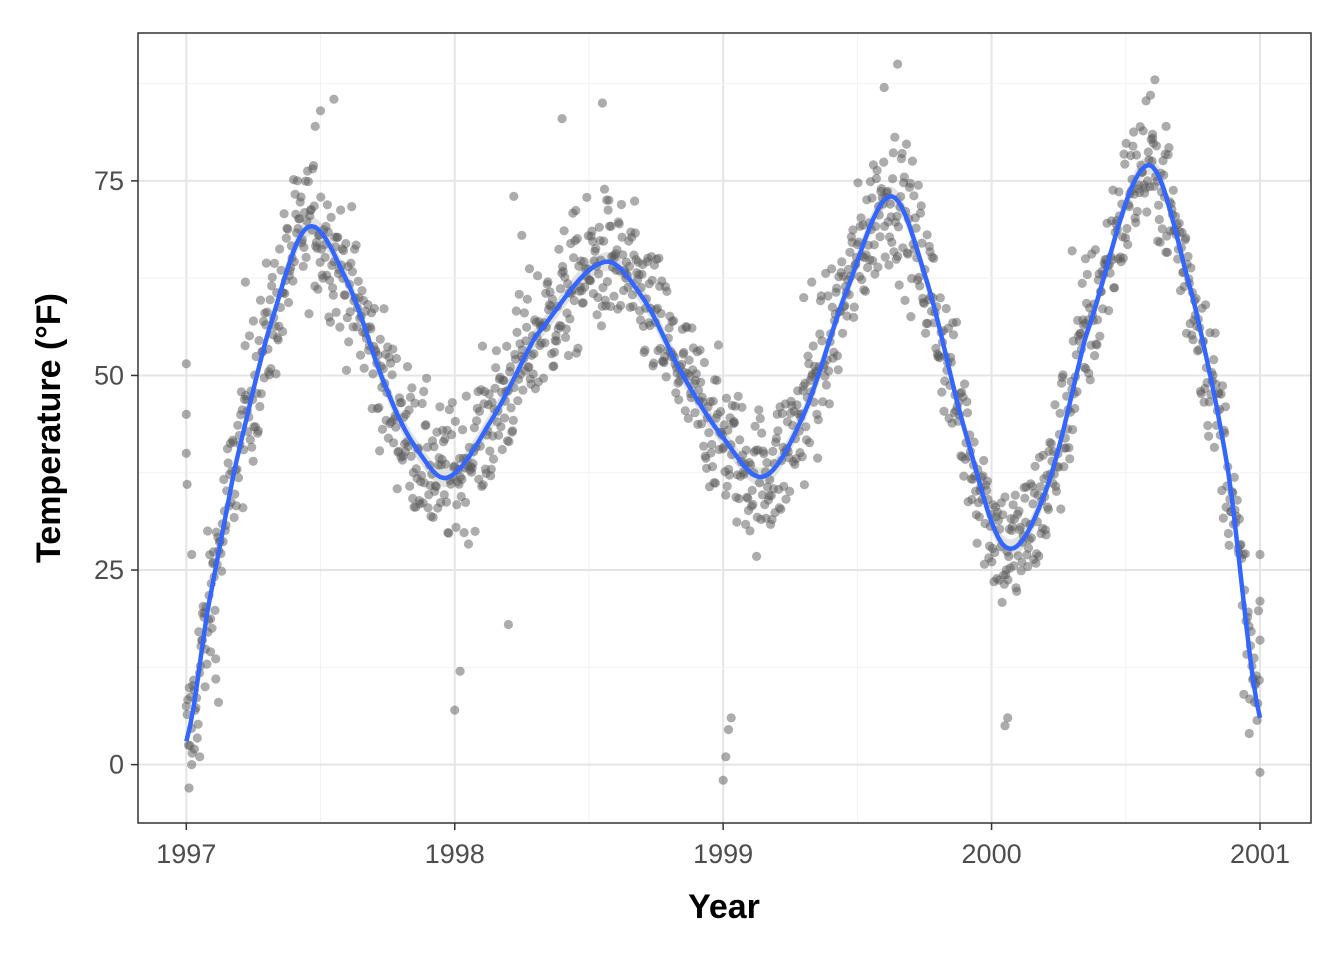  I want to click on y-tick-label: 25, so click(109, 570).